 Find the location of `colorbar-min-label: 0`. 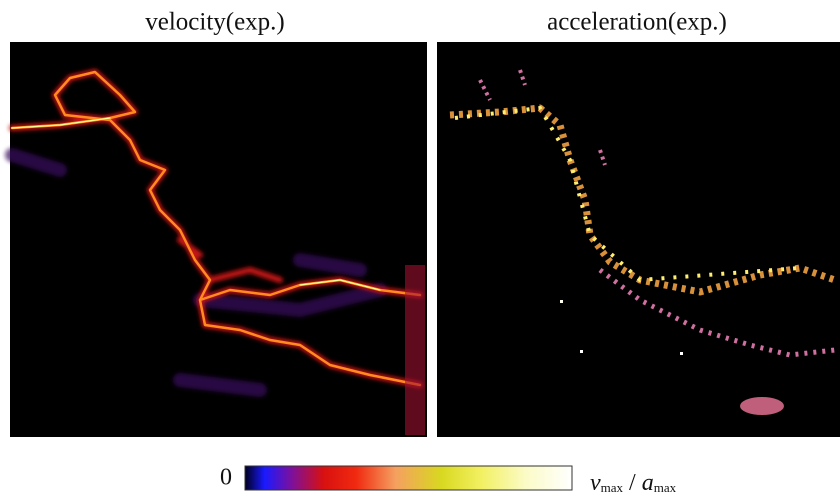

colorbar-min-label: 0 is located at coordinates (226, 478).